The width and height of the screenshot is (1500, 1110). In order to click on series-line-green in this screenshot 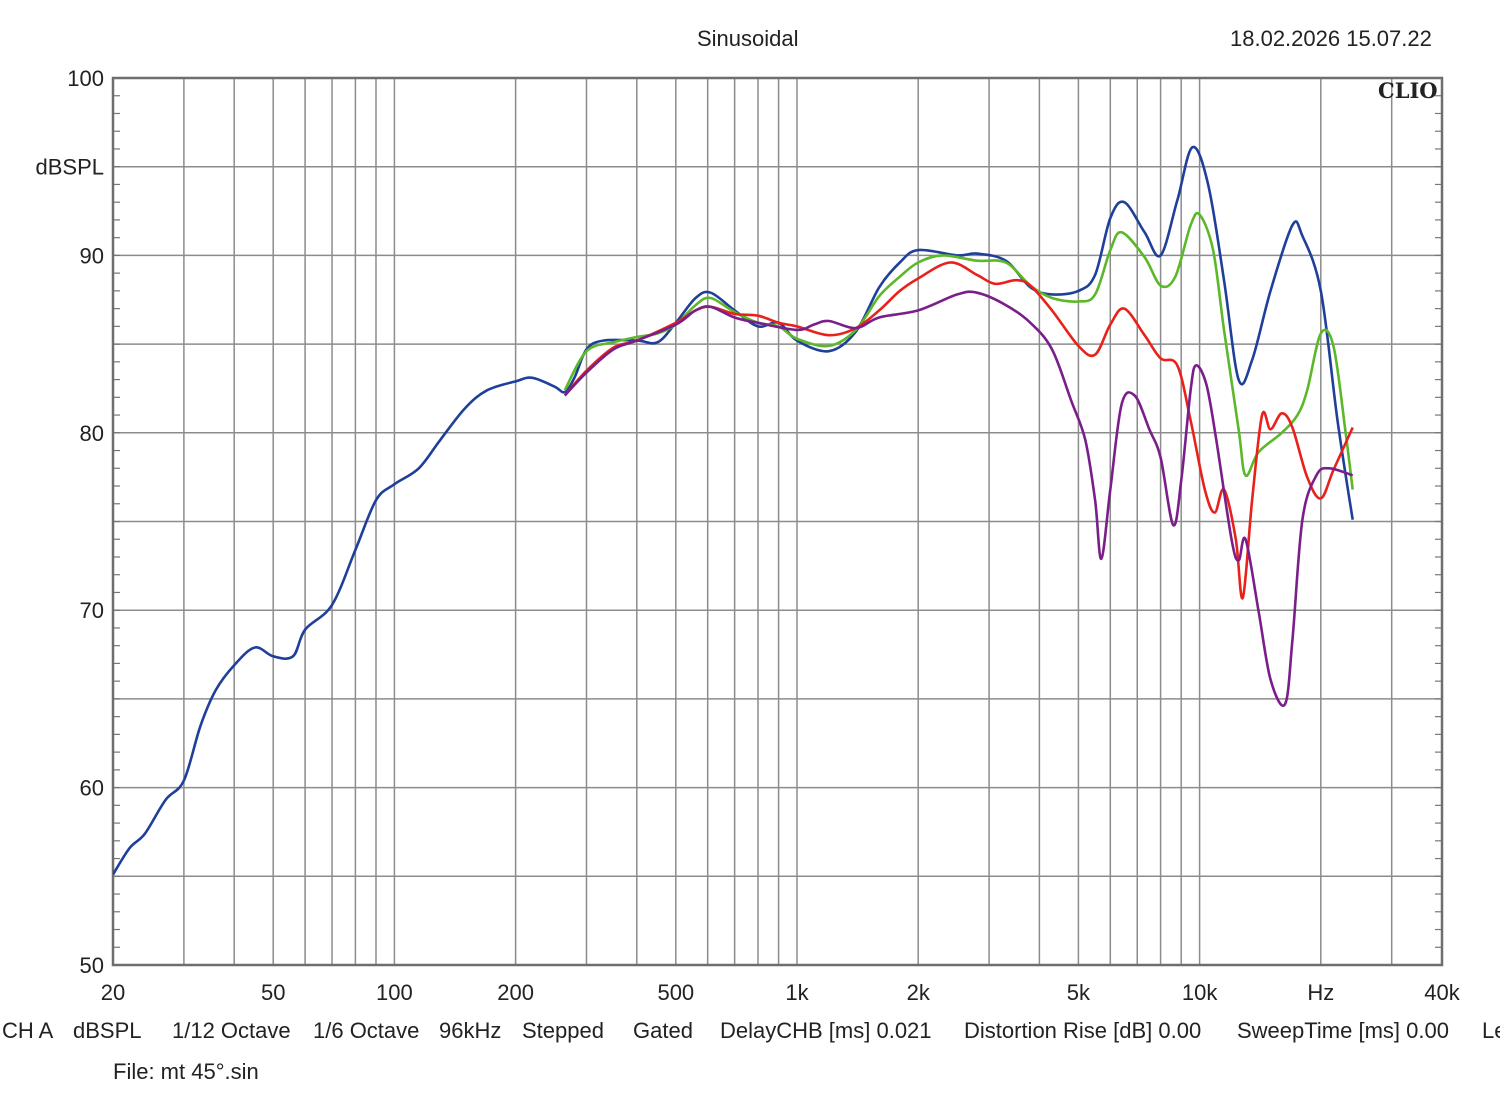, I will do `click(958, 350)`.